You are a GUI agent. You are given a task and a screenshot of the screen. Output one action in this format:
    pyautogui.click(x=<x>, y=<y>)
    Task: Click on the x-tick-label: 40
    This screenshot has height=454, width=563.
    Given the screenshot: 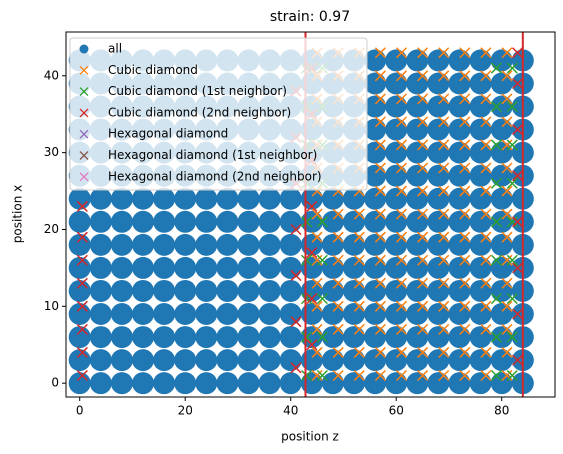 What is the action you would take?
    pyautogui.click(x=290, y=411)
    